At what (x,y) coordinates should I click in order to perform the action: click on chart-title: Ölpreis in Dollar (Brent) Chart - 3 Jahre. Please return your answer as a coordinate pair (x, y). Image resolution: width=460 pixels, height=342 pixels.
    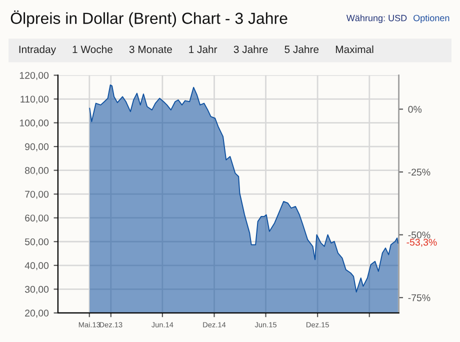
    Looking at the image, I should click on (149, 19).